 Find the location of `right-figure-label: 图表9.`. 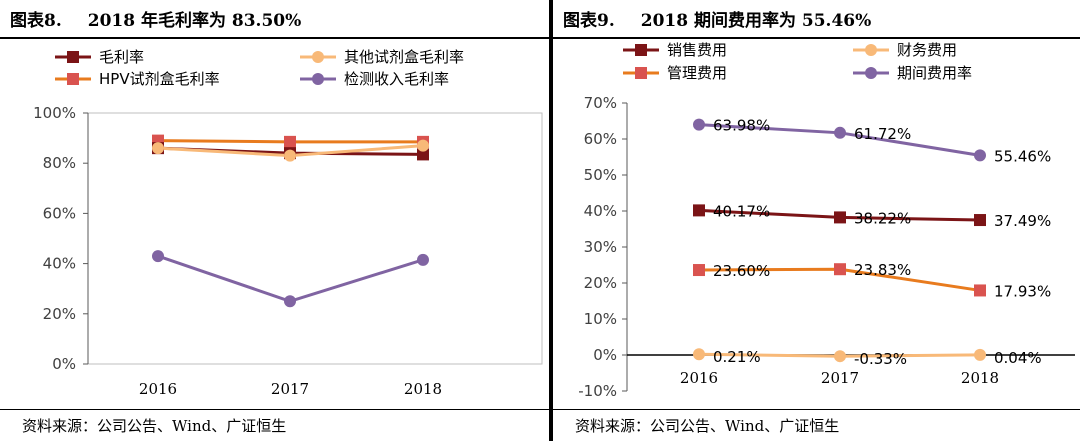

right-figure-label: 图表9. is located at coordinates (589, 21).